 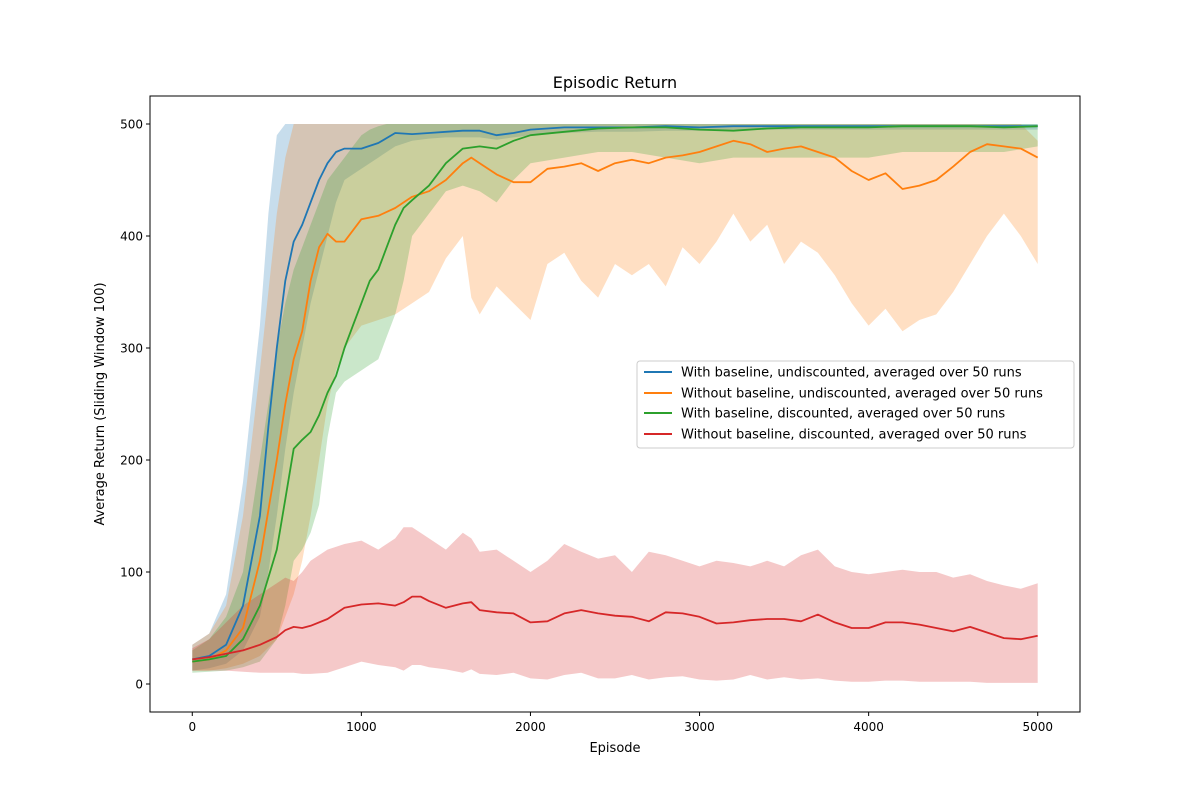 What do you see at coordinates (699, 727) in the screenshot?
I see `x-tick-label: 3000` at bounding box center [699, 727].